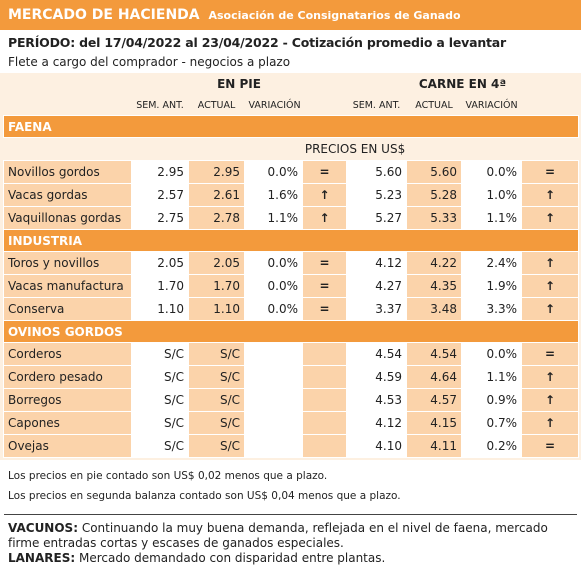  What do you see at coordinates (216, 172) in the screenshot?
I see `cell: 2.95` at bounding box center [216, 172].